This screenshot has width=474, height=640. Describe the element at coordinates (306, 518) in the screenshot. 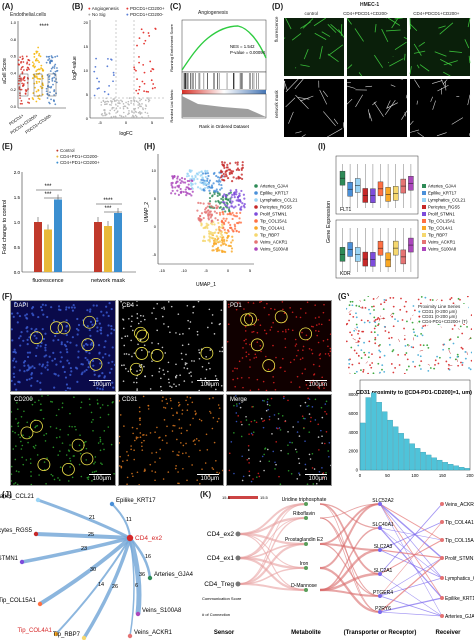

I see `panel-k-metabolite-node` at that location.